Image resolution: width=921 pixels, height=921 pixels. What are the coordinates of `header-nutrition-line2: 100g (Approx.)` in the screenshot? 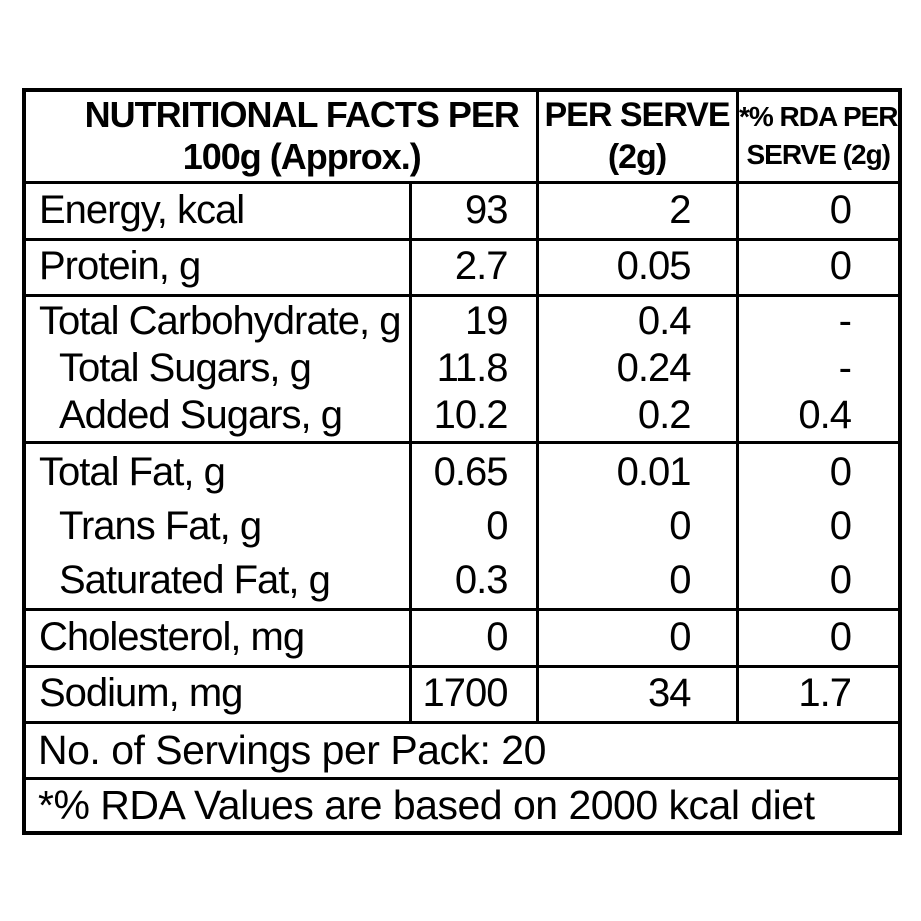 It's located at (302, 157).